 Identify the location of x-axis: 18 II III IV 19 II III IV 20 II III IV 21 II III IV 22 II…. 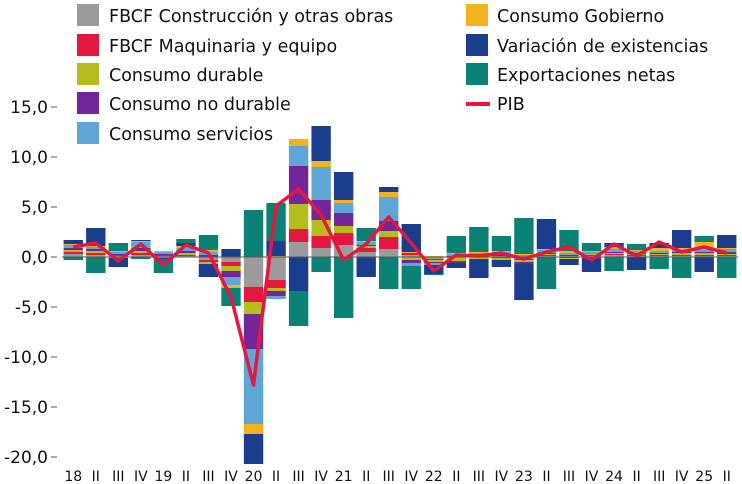
(397, 476).